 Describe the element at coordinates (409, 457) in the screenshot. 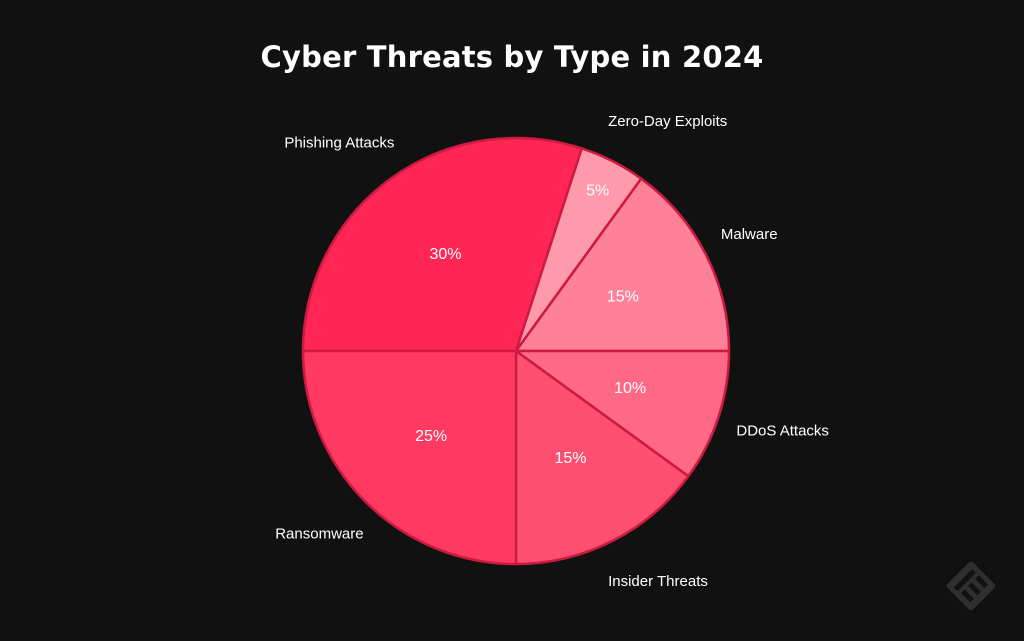

I see `pie-slice-ransomware` at that location.